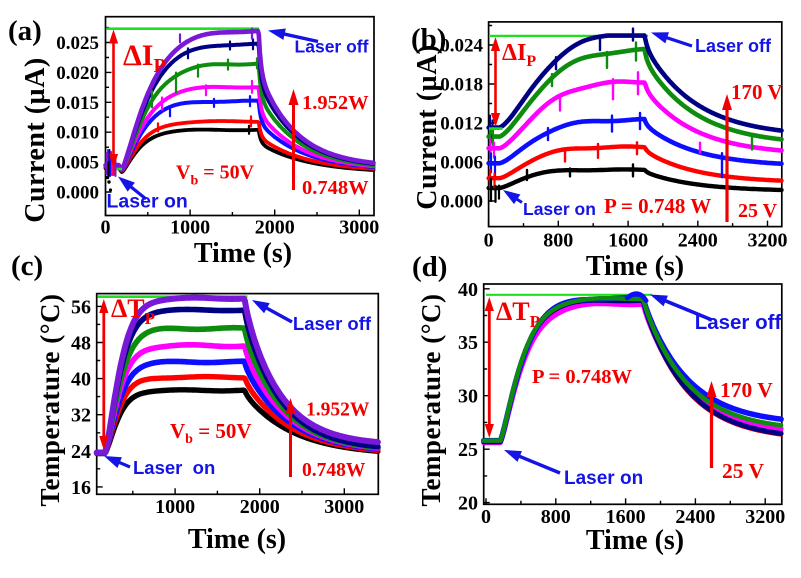 The width and height of the screenshot is (801, 578). Describe the element at coordinates (468, 504) in the screenshot. I see `svg-text: 20` at that location.